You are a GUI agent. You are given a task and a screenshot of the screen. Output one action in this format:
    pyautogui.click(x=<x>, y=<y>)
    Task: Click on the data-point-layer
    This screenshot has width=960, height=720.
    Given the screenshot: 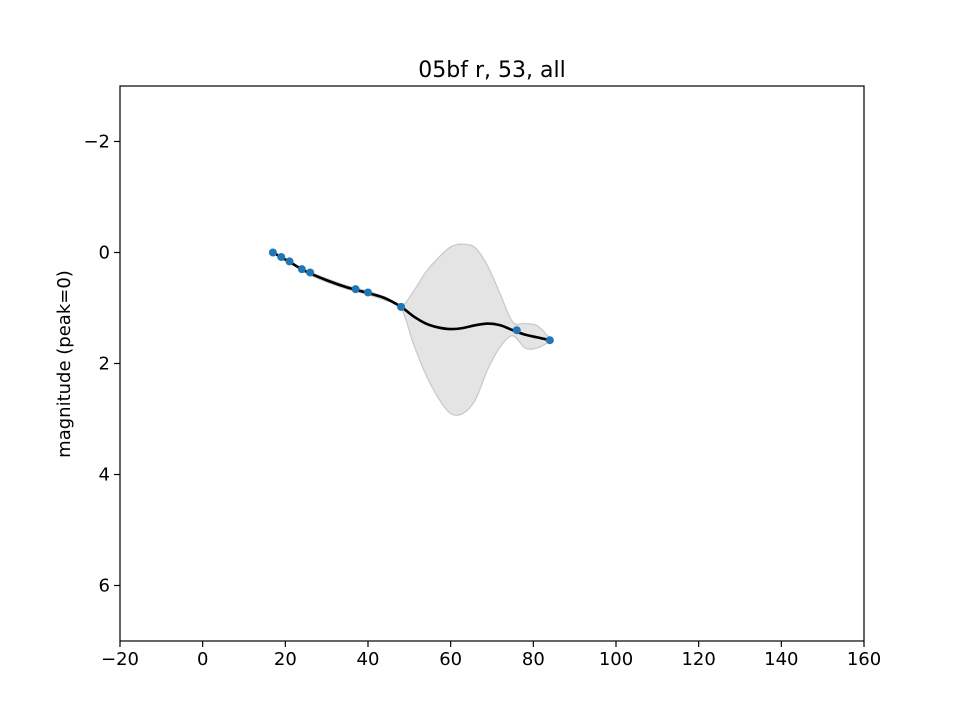 What is the action you would take?
    pyautogui.click(x=411, y=296)
    